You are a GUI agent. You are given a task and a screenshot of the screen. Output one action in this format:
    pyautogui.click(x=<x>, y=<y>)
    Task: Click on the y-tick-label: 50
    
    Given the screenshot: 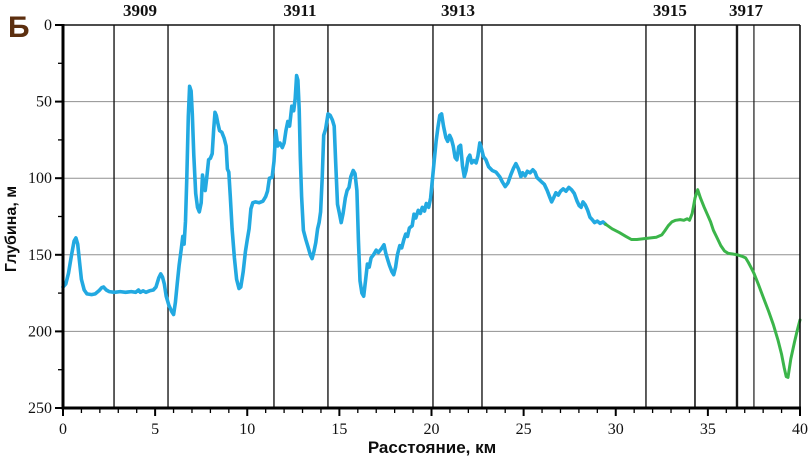 What is the action you would take?
    pyautogui.click(x=44, y=102)
    